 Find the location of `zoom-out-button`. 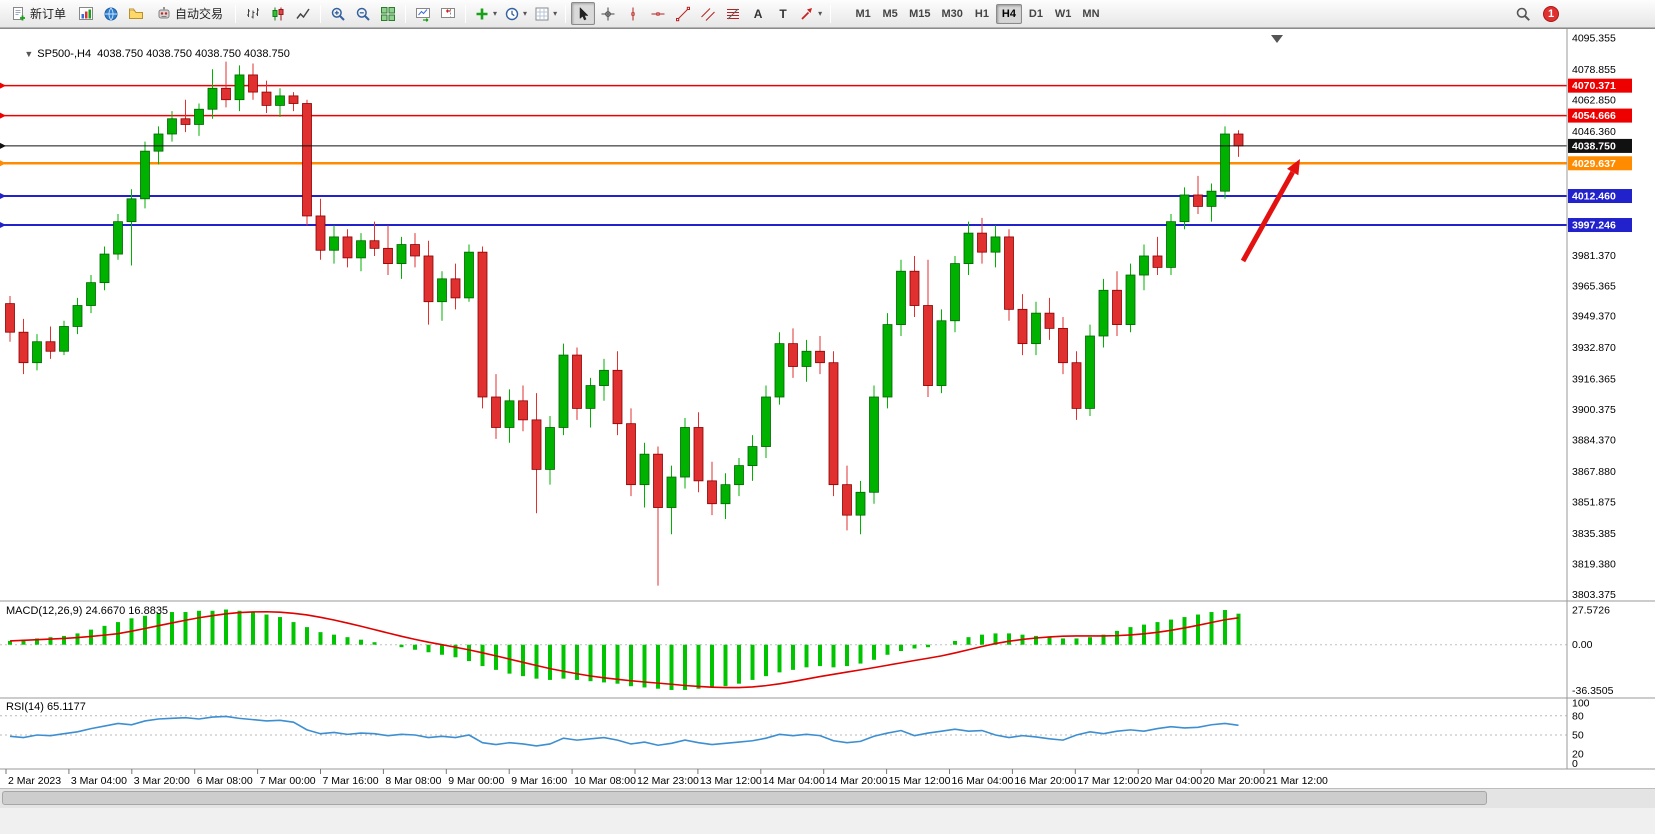

zoom-out-button is located at coordinates (363, 13).